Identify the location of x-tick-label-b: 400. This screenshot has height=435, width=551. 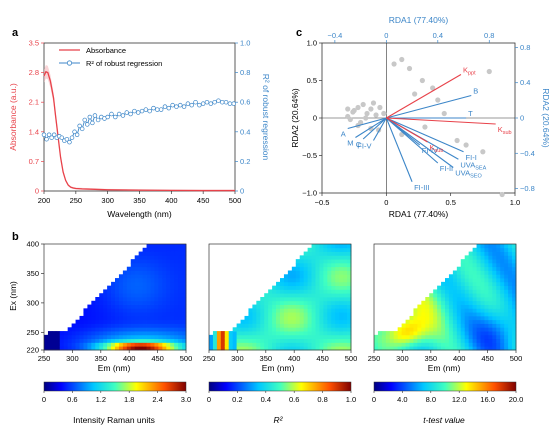
(129, 358).